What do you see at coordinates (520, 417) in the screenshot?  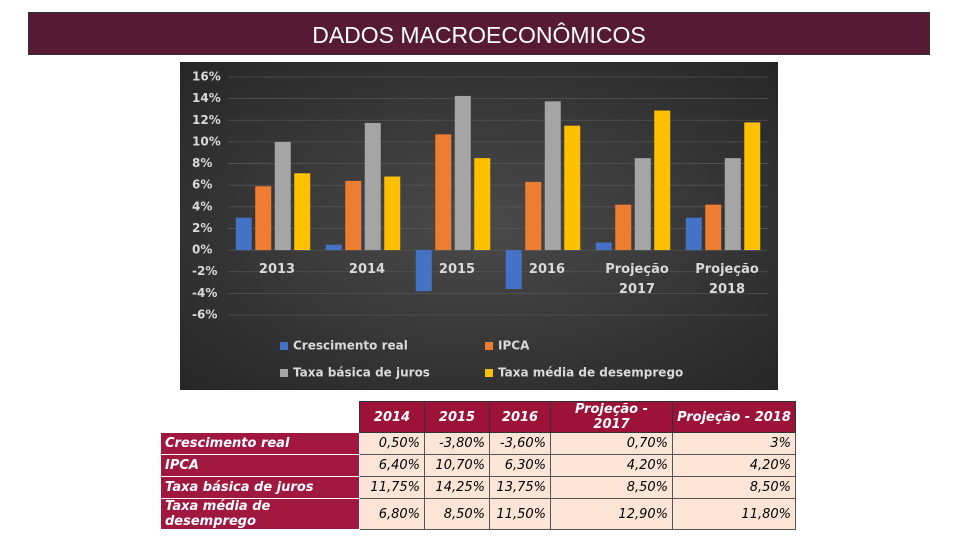 I see `header-cell: 2016` at bounding box center [520, 417].